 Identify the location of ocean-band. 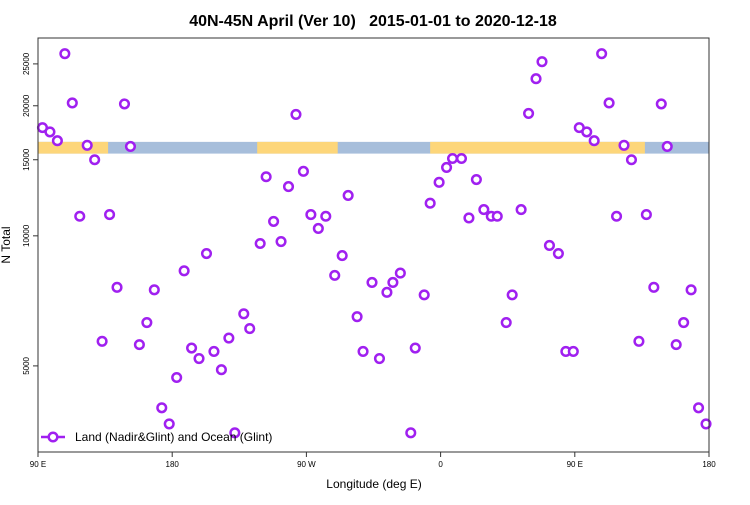
(373, 147).